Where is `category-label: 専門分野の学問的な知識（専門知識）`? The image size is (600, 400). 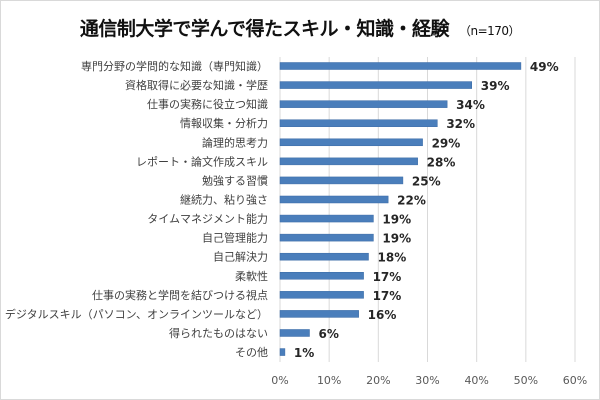 category-label: 専門分野の学問的な知識（専門知識） is located at coordinates (174, 66).